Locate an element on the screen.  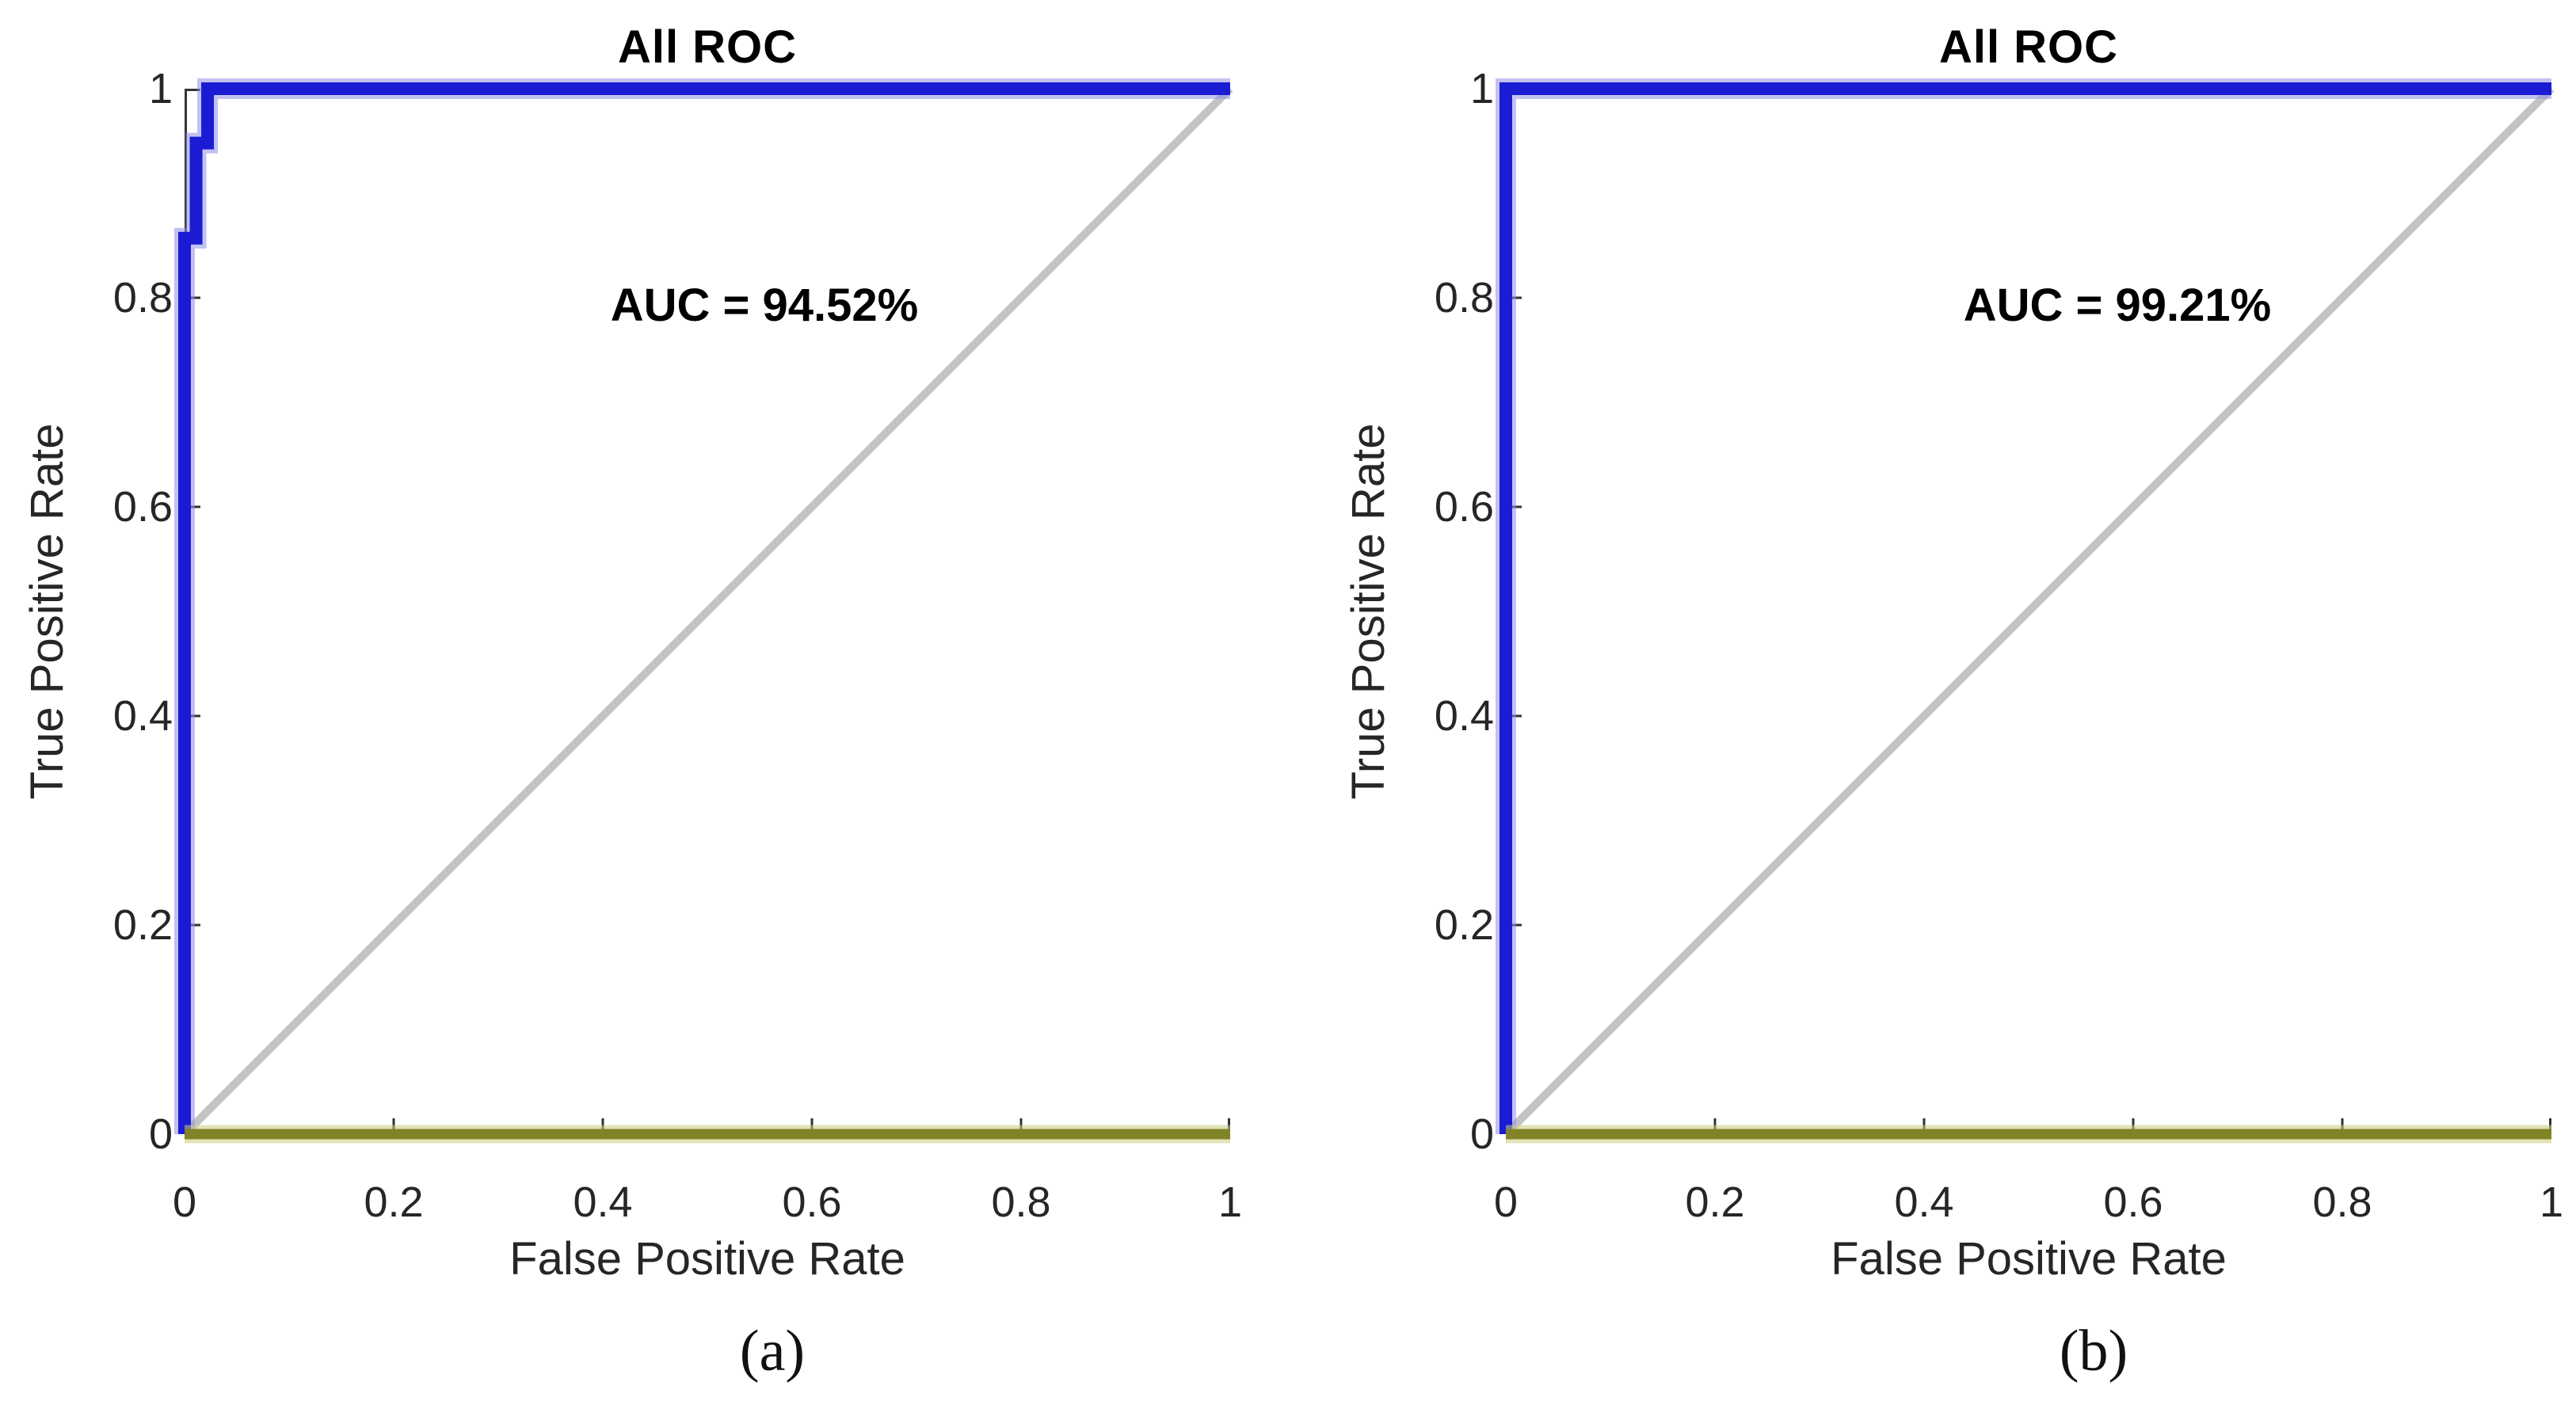
auc-annotation: AUC = 99.21% is located at coordinates (2117, 305).